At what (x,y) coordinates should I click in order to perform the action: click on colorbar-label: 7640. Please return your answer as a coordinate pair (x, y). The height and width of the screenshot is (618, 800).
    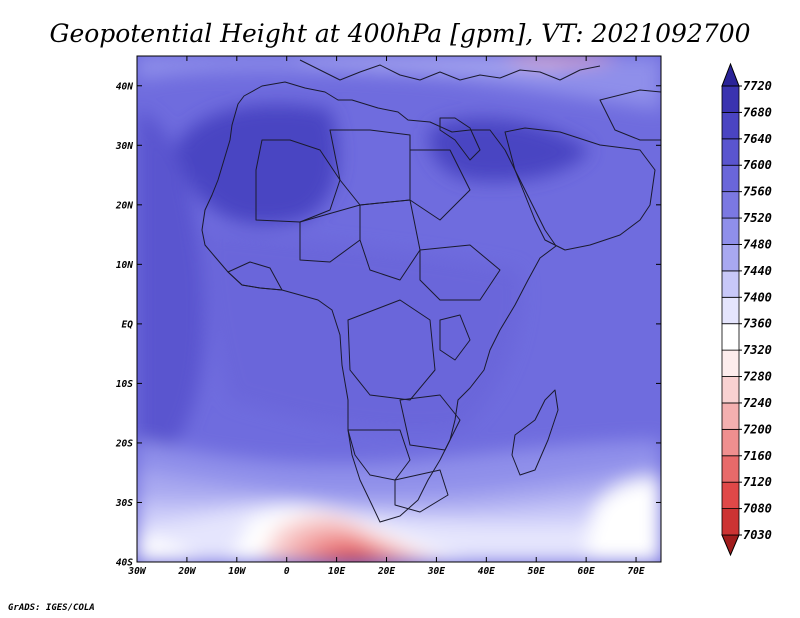
    Looking at the image, I should click on (757, 139).